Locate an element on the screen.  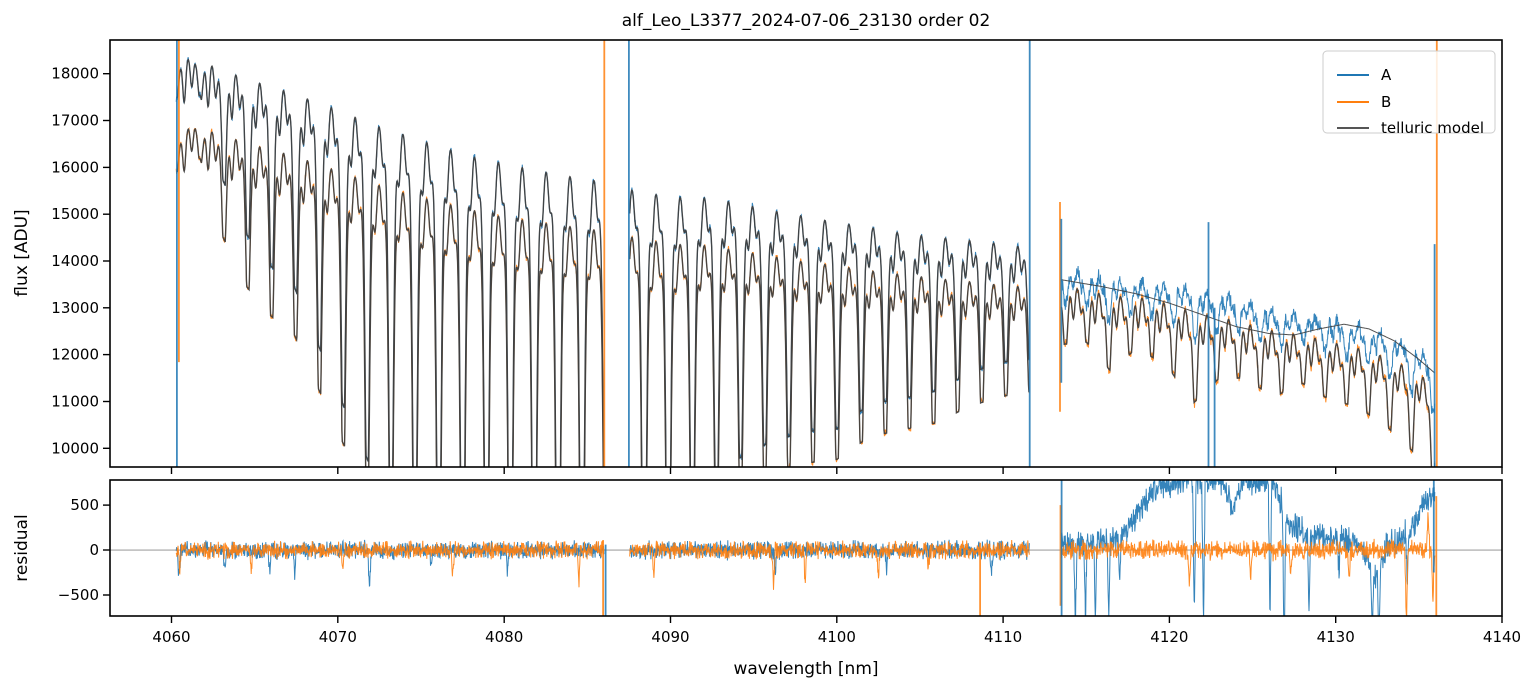
flux-y-tick-label: 18000 is located at coordinates (75, 74).